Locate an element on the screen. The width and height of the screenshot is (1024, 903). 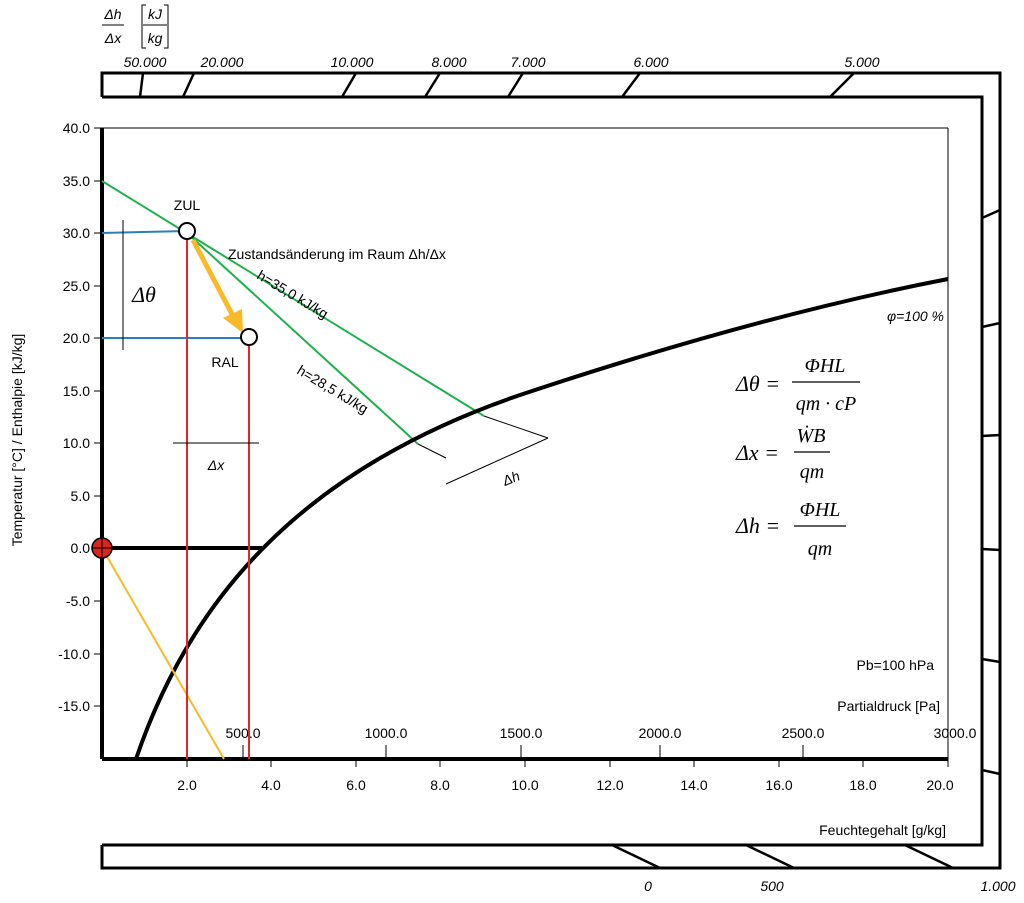
saturation-label: φ=100 % is located at coordinates (915, 316).